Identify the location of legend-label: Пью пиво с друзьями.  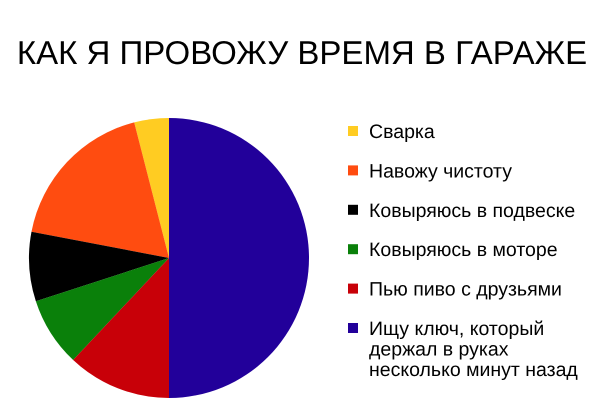
(465, 289).